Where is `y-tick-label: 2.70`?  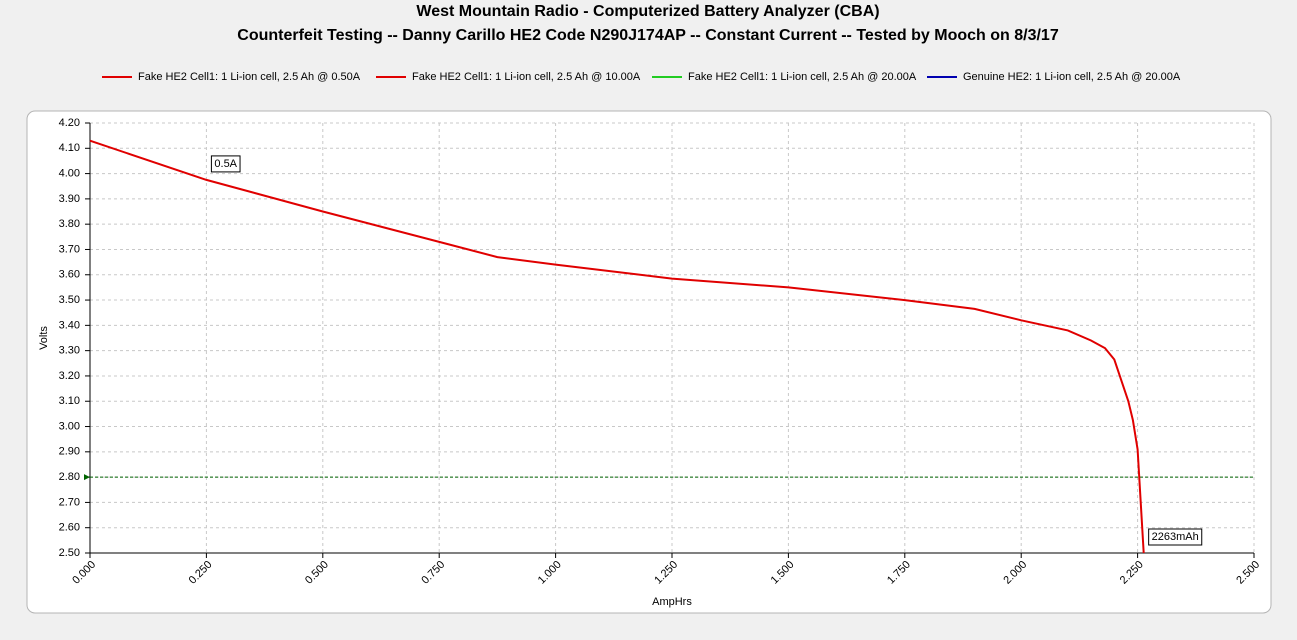
y-tick-label: 2.70 is located at coordinates (69, 502).